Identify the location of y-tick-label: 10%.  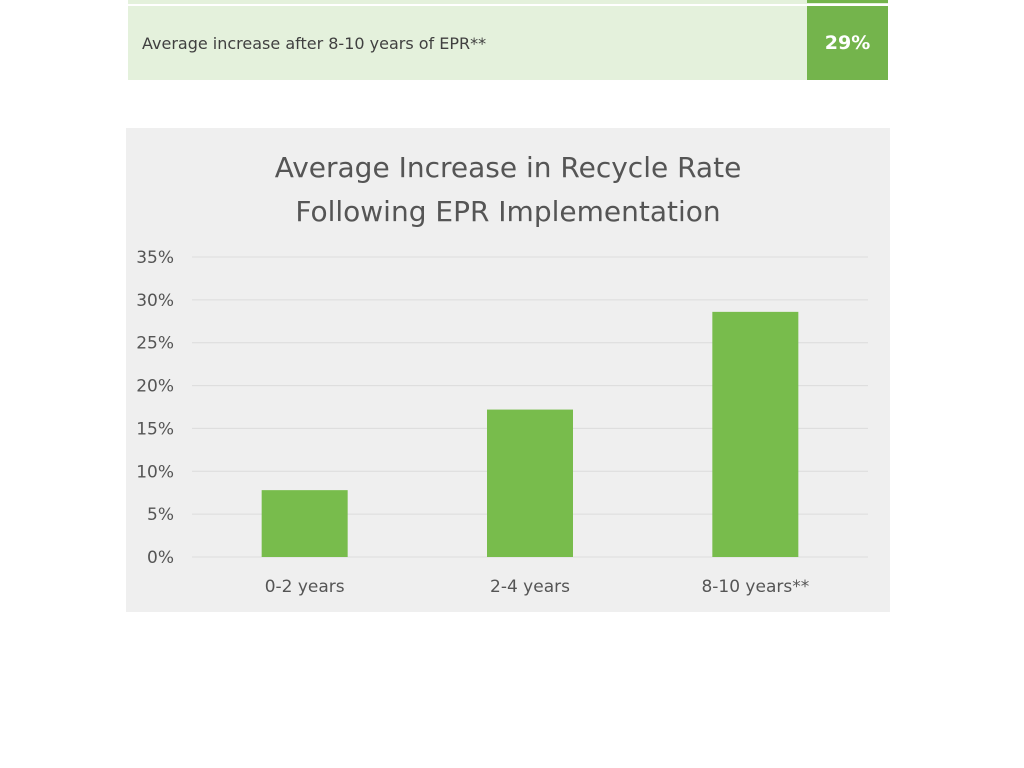
(155, 472).